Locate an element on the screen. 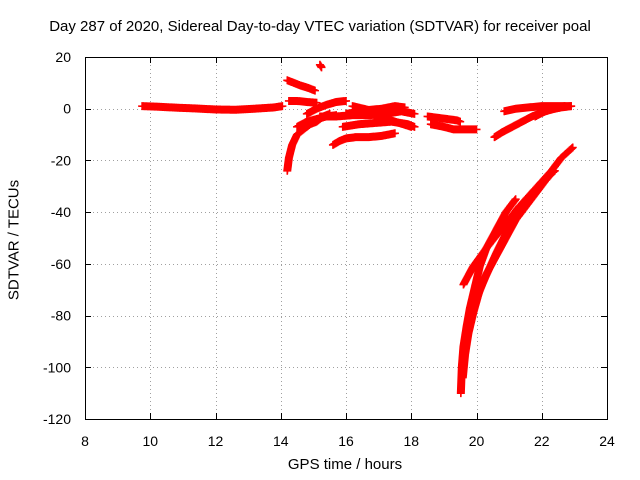 Image resolution: width=640 pixels, height=480 pixels. x-tick-label: 14 is located at coordinates (281, 441).